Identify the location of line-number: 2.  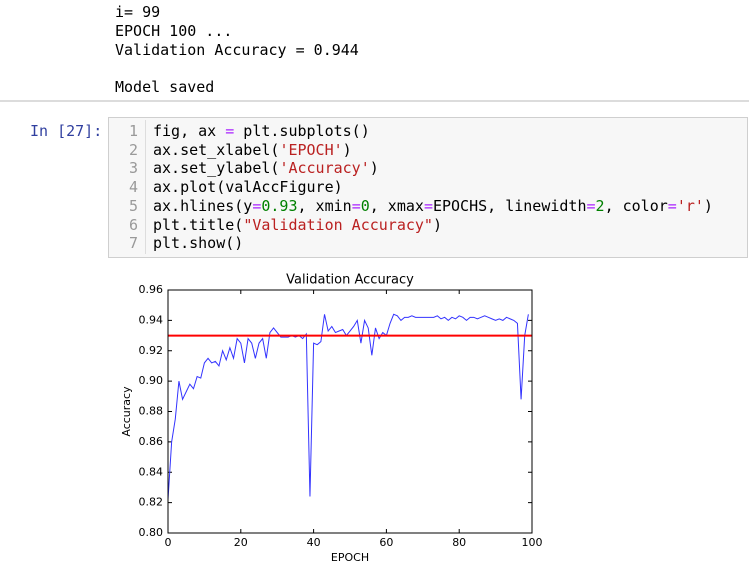
(133, 149).